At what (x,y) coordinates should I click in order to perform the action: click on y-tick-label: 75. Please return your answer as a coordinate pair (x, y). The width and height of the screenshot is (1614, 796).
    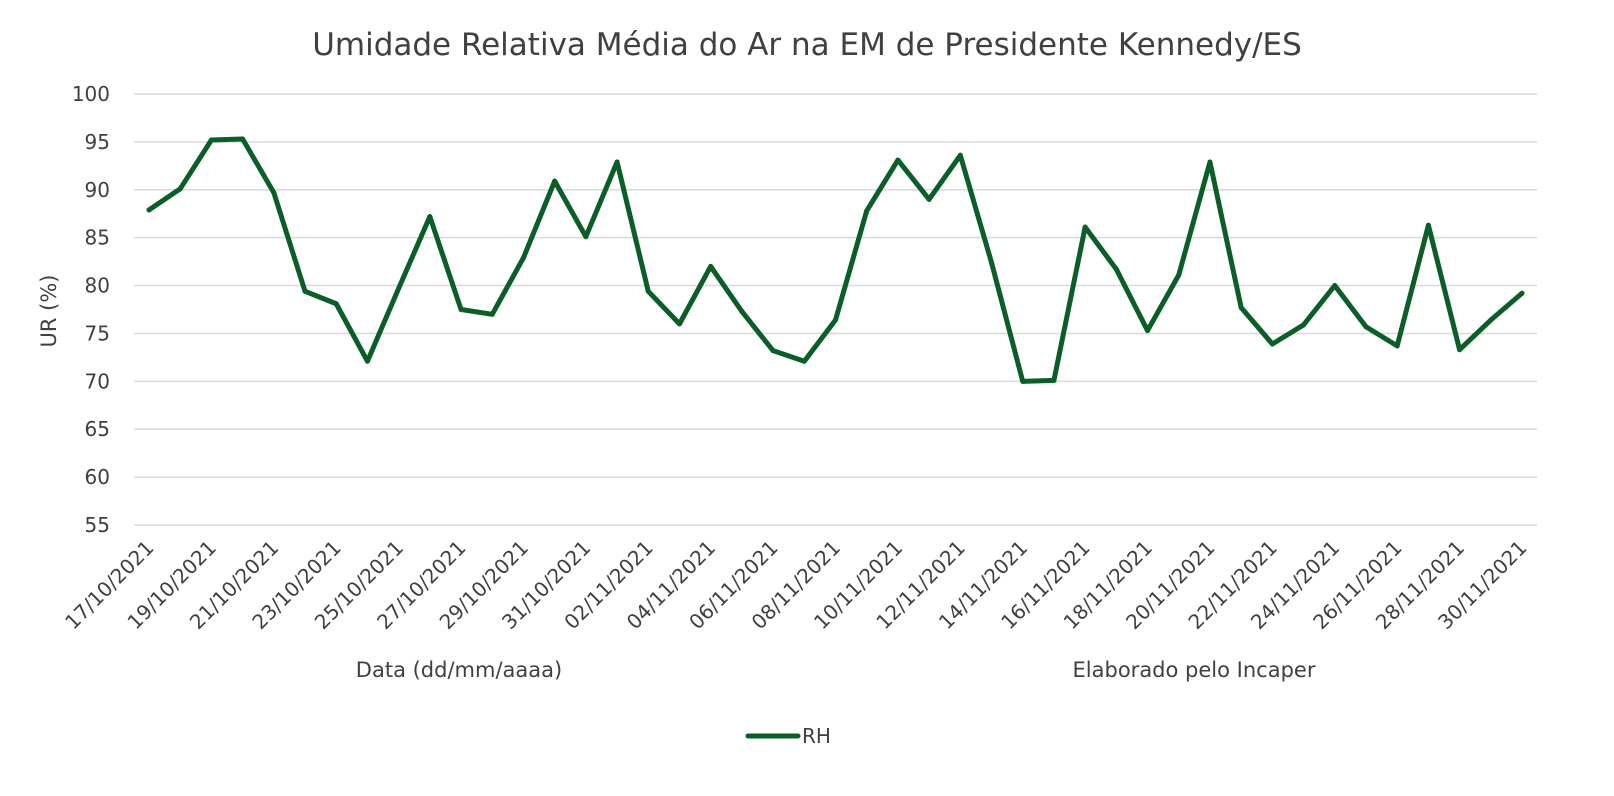
    Looking at the image, I should click on (97, 333).